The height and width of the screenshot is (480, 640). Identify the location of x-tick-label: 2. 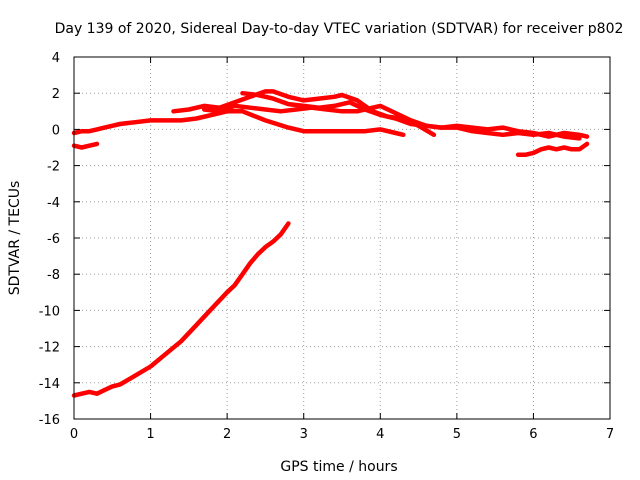
(227, 434).